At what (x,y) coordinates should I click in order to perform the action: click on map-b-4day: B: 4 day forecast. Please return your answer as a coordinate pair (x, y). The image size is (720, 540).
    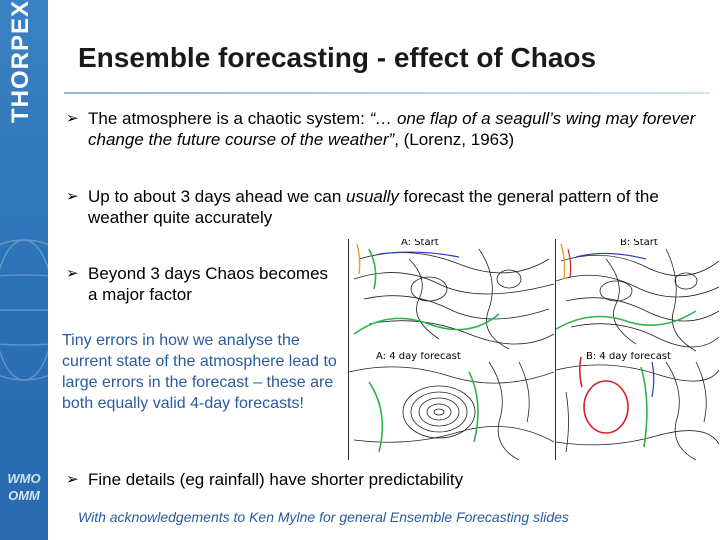
    Looking at the image, I should click on (637, 406).